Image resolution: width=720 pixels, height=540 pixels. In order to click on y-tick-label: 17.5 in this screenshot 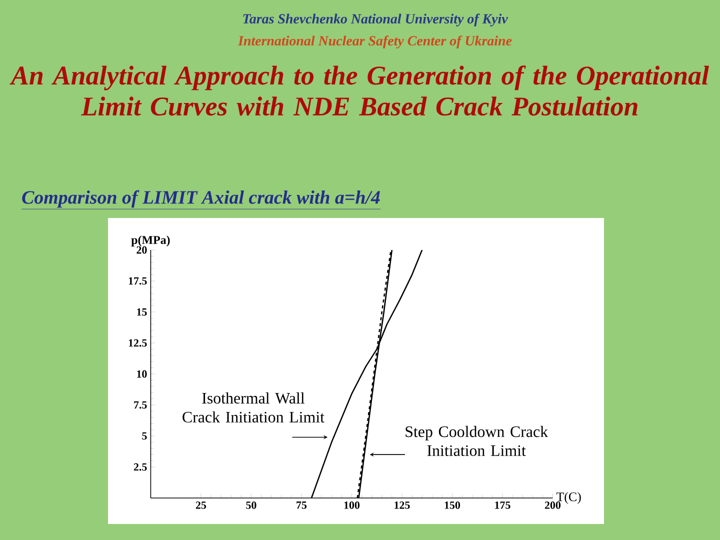, I will do `click(137, 281)`.